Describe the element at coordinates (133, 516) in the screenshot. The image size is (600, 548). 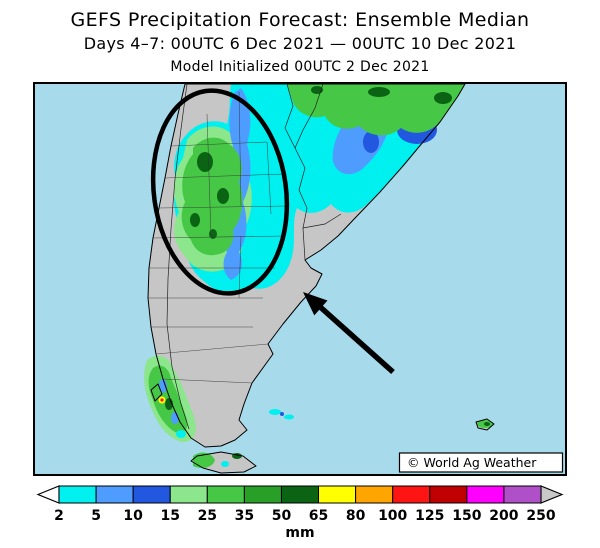
I see `svg-text: 10` at that location.